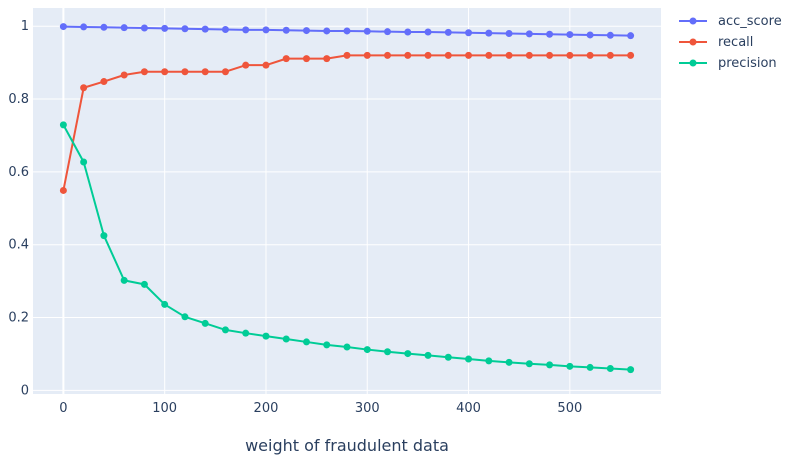  Describe the element at coordinates (18, 208) in the screenshot. I see `y-tick-labels: 0 0.2 0.4 0.6 0.8 1` at that location.